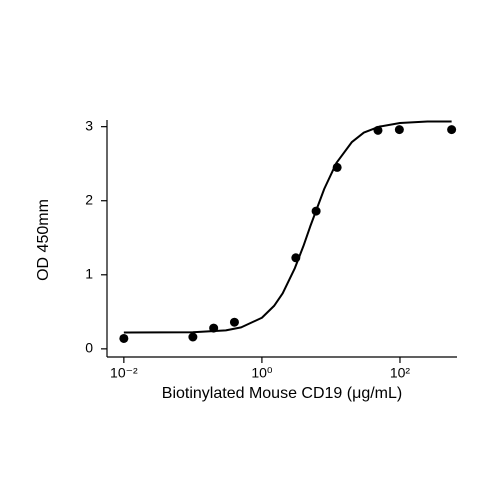 The height and width of the screenshot is (500, 500). I want to click on x-tick-label: 10⁰, so click(262, 373).